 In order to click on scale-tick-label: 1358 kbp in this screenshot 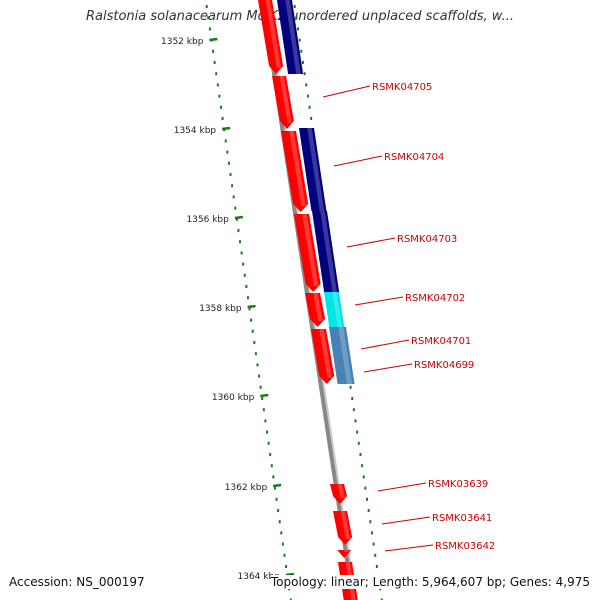, I will do `click(220, 309)`.